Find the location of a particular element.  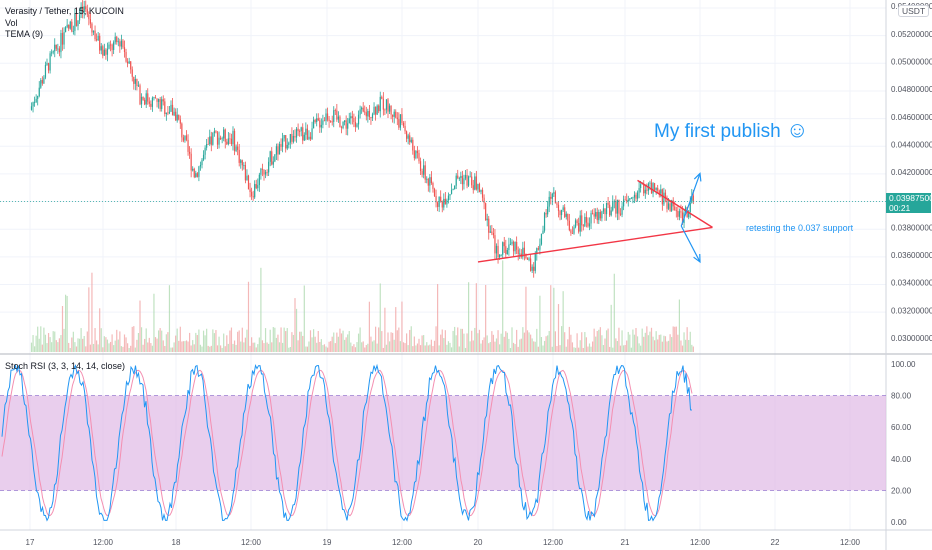

tema-legend: TEMA (9) is located at coordinates (24, 34).